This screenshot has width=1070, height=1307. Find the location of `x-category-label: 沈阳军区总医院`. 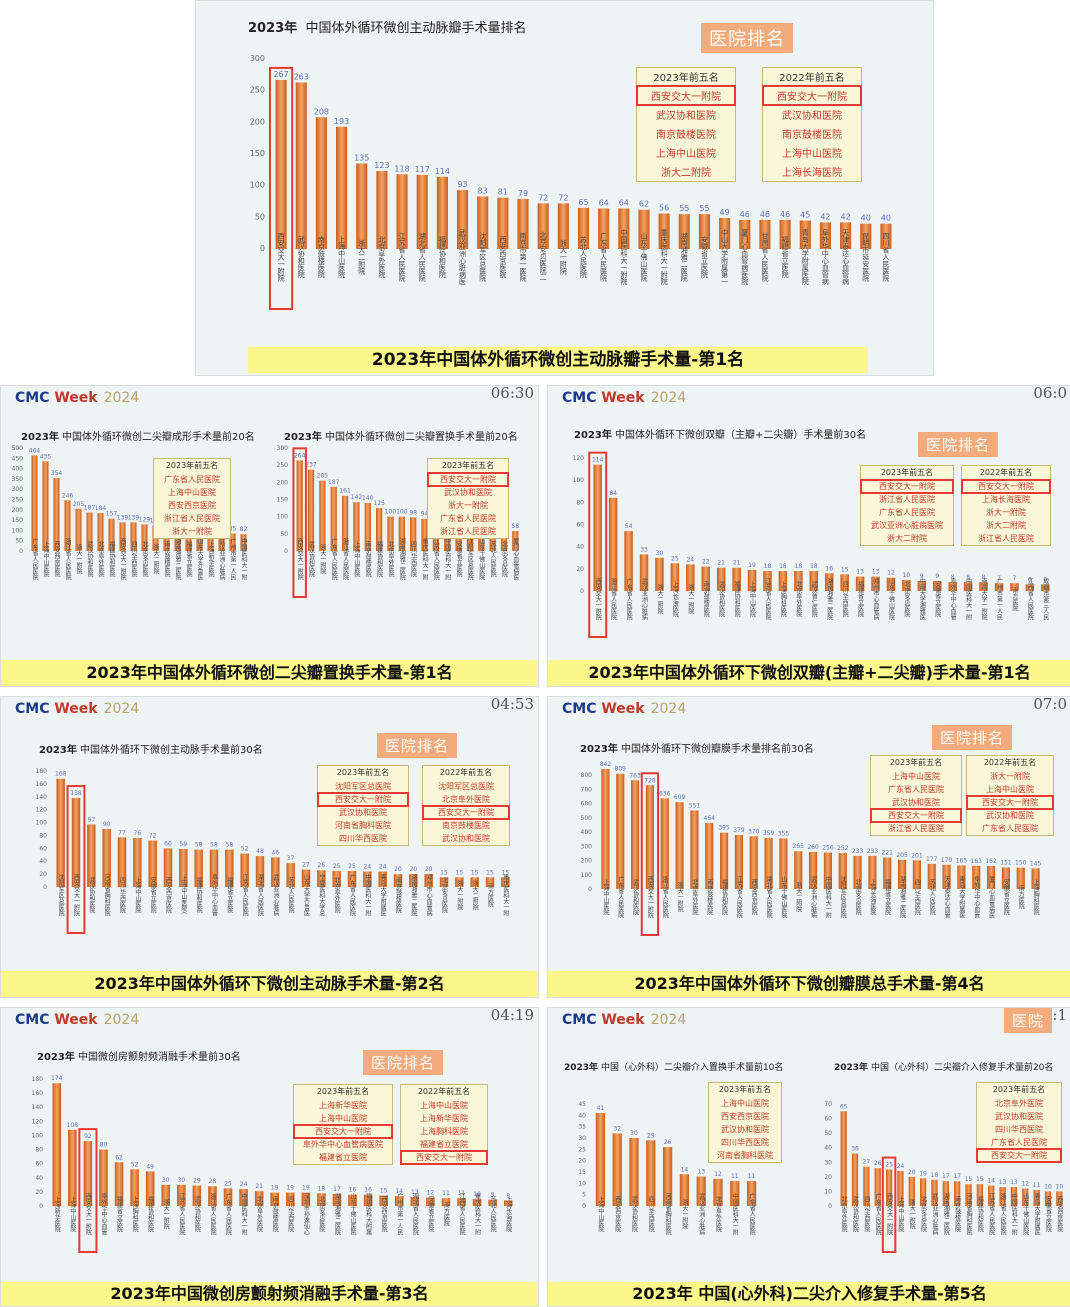

x-category-label: 沈阳军区总医院 is located at coordinates (842, 897).